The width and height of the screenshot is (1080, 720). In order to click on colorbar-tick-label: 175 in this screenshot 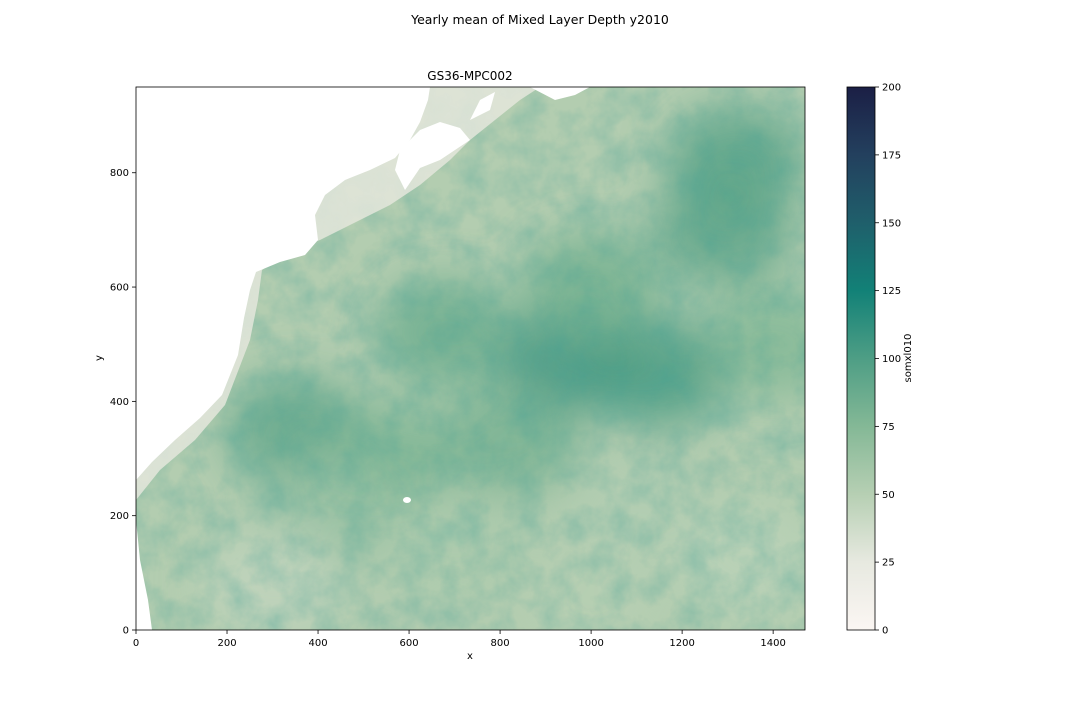, I will do `click(891, 155)`.